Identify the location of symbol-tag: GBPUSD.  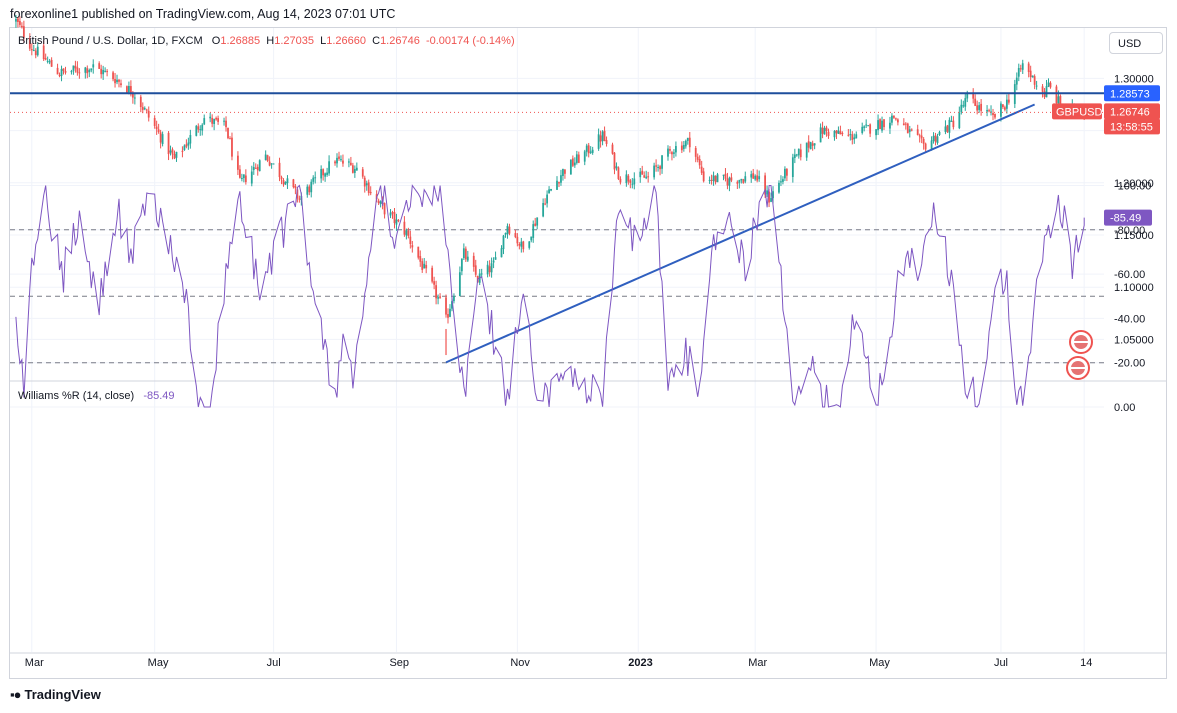
(1079, 112).